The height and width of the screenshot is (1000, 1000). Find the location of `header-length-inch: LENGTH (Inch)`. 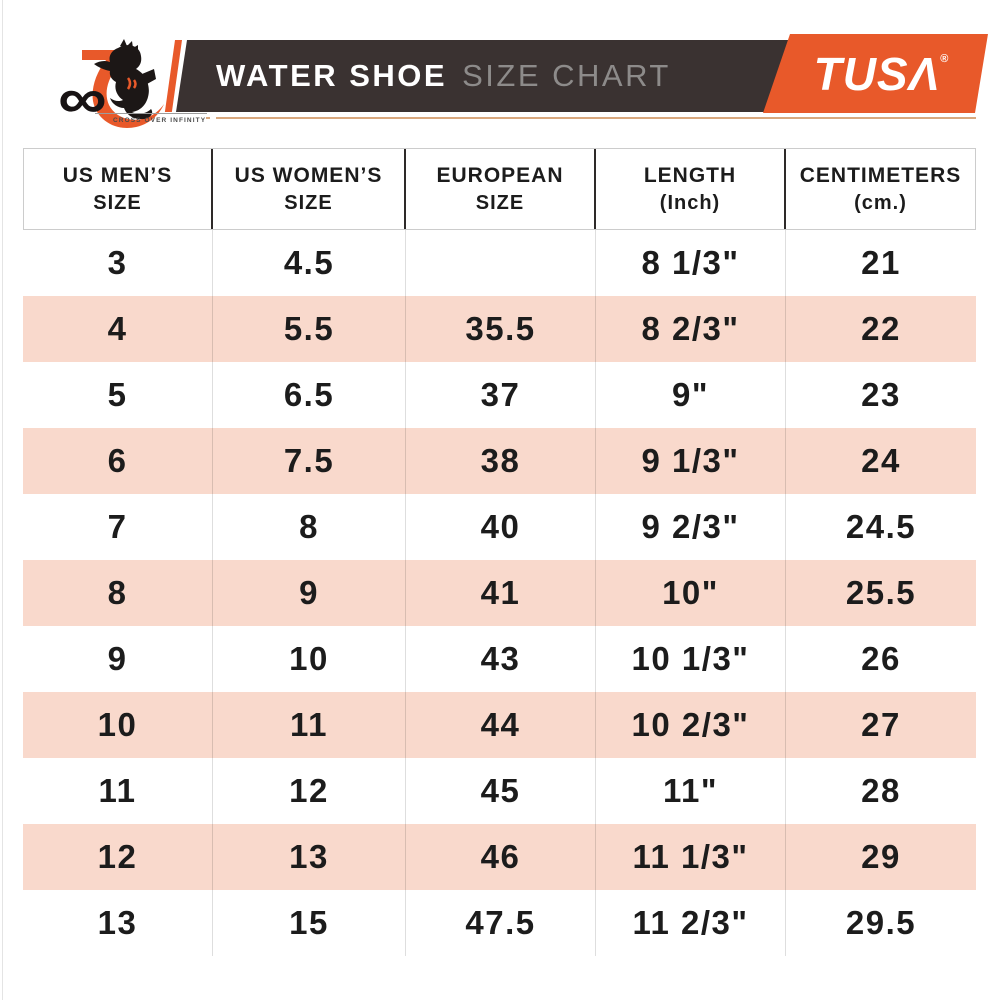

header-length-inch: LENGTH (Inch) is located at coordinates (691, 189).